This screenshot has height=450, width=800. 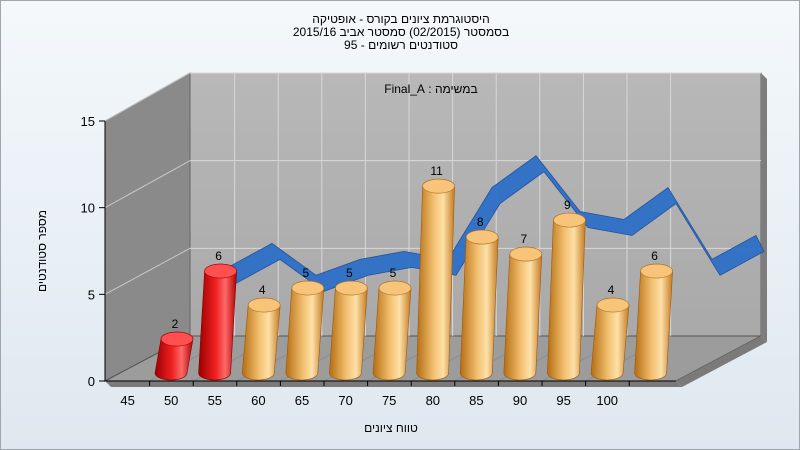 I want to click on back-wall-side, so click(x=764, y=207).